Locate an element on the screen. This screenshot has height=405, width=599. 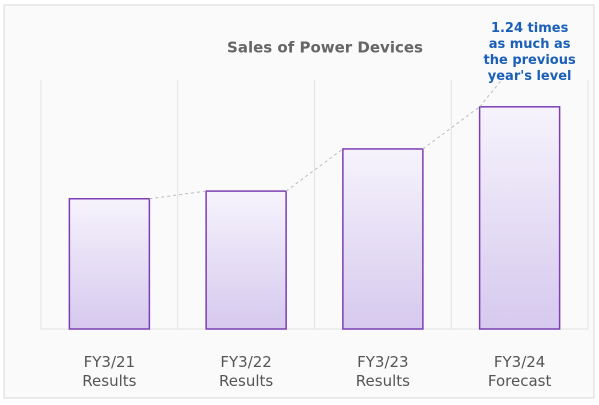
annotation-line: the previous is located at coordinates (530, 60).